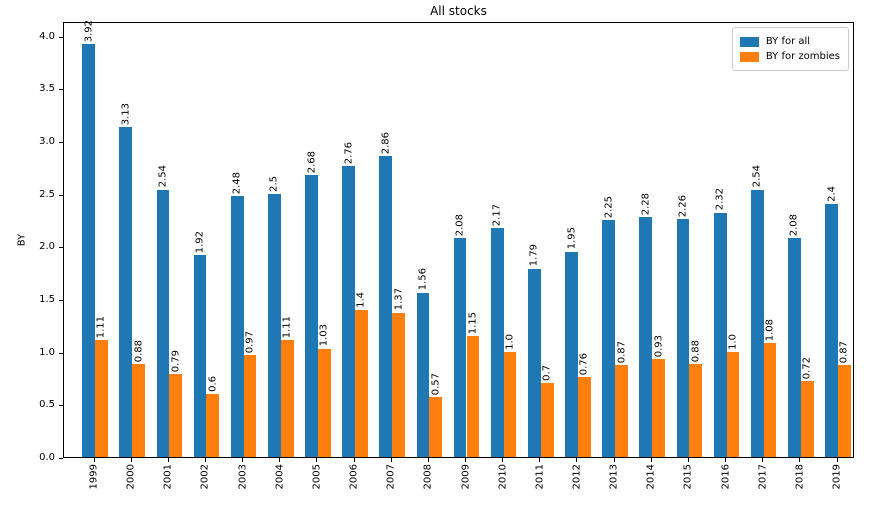 Image resolution: width=874 pixels, height=509 pixels. What do you see at coordinates (497, 215) in the screenshot?
I see `bar-value-label: 2.17` at bounding box center [497, 215].